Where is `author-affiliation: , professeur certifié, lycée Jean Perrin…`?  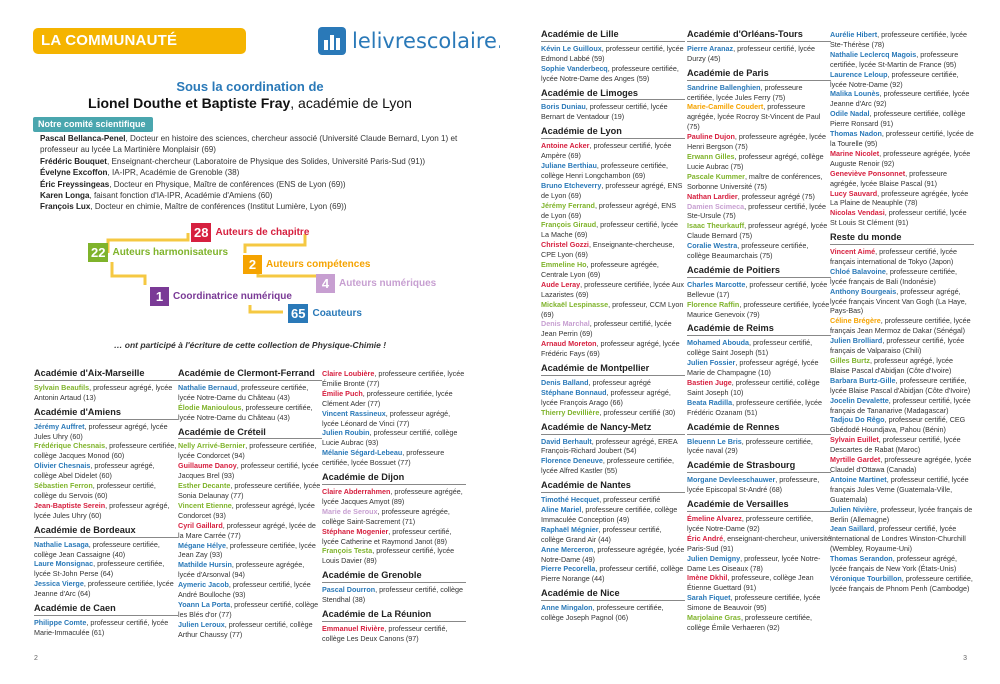
author-affiliation: , professeur certifié, lycée Jean Perrin… is located at coordinates (606, 329).